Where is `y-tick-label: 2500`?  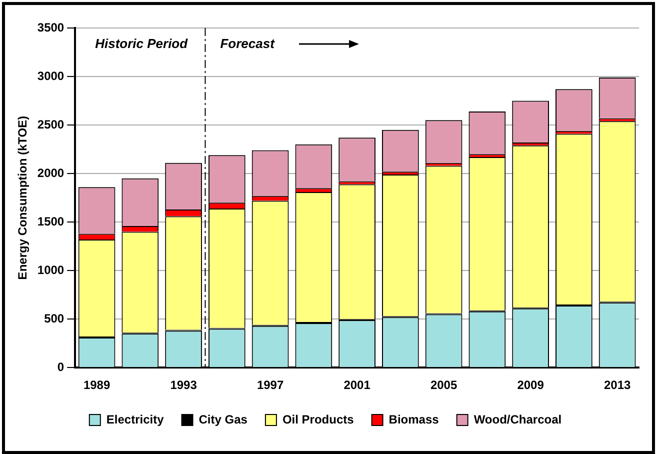
y-tick-label: 2500 is located at coordinates (50, 124).